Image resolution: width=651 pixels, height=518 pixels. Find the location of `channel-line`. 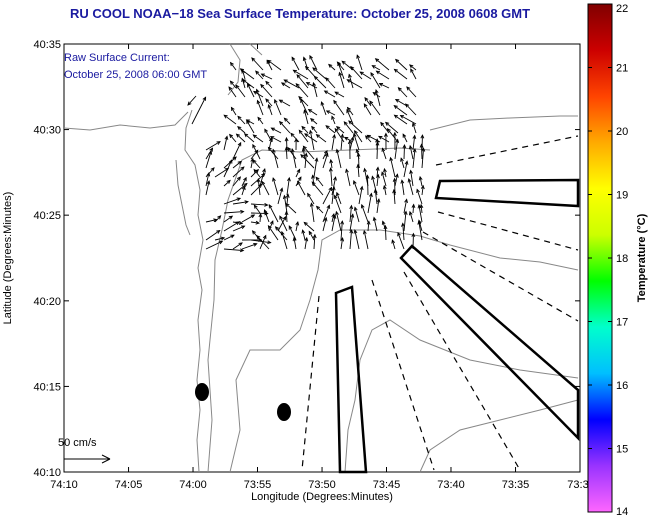

channel-line is located at coordinates (507, 150).